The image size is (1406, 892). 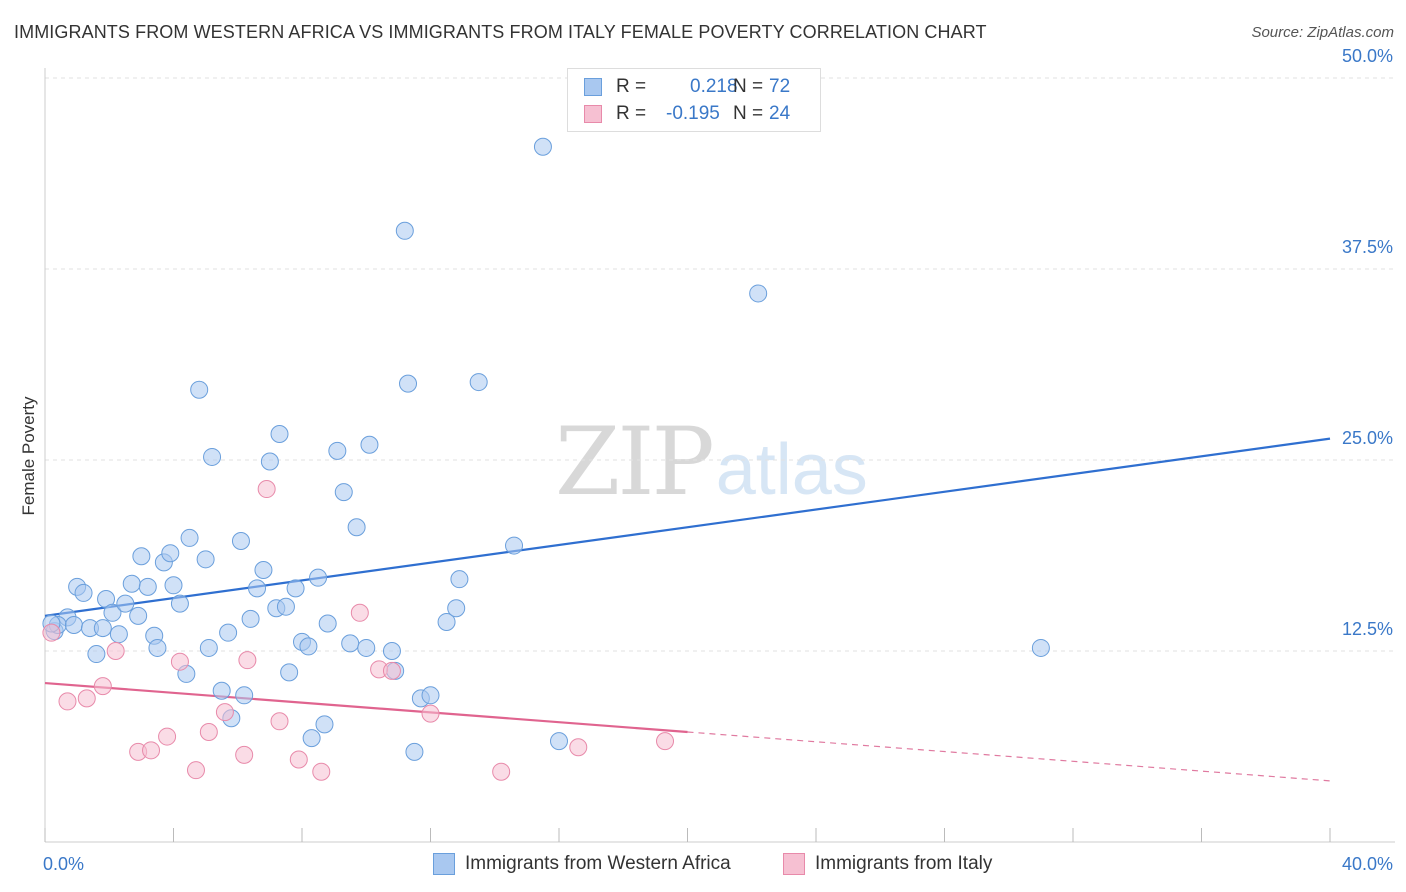 I want to click on legend-r-value: -0.195, so click(x=693, y=113).